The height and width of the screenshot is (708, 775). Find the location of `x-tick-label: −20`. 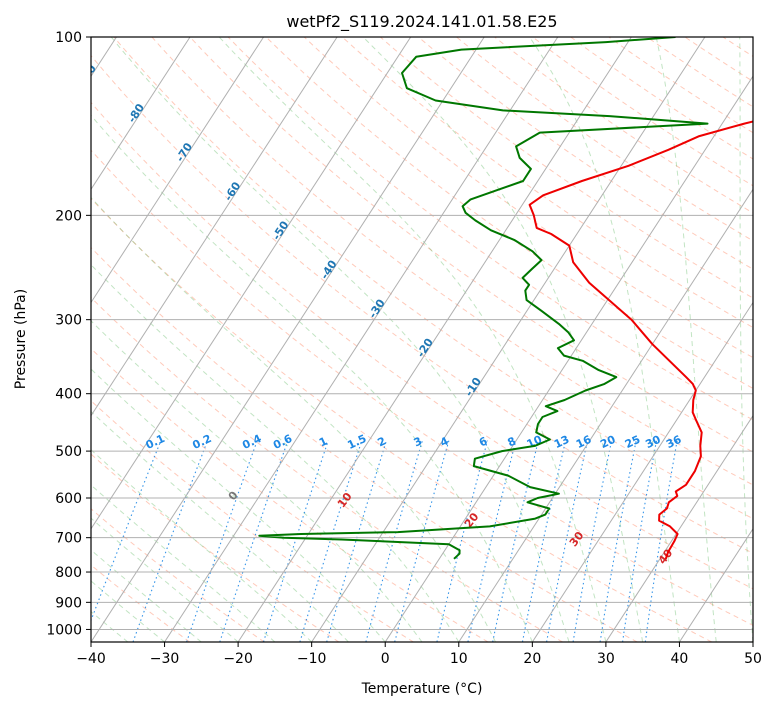

x-tick-label: −20 is located at coordinates (238, 659).